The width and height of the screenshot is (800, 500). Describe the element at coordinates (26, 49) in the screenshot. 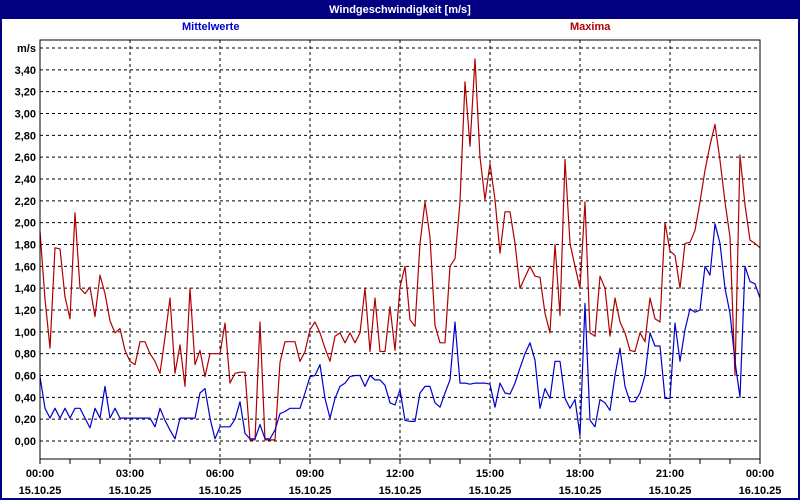

I see `y-axis-unit-label: m/s` at that location.